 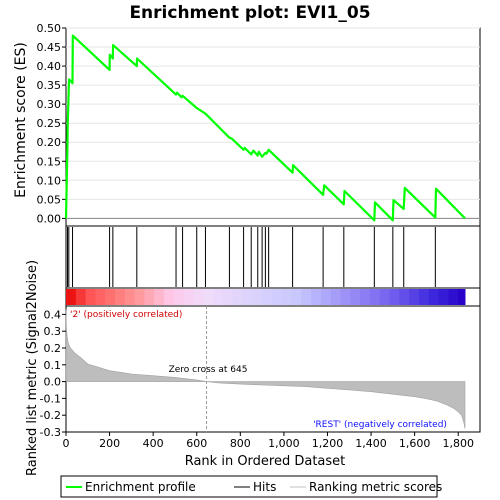 What do you see at coordinates (240, 443) in the screenshot?
I see `x-tick-label: 800` at bounding box center [240, 443].